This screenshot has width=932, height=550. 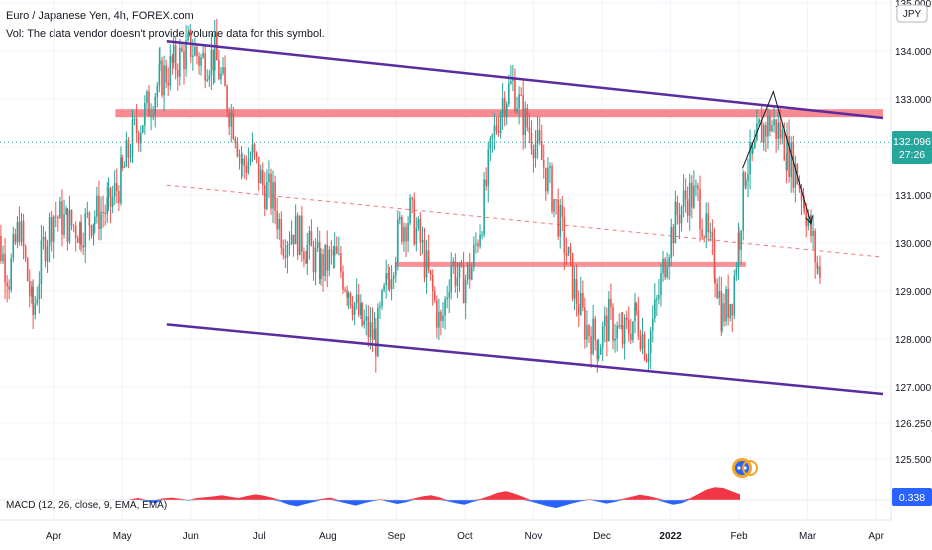 What do you see at coordinates (876, 536) in the screenshot?
I see `time-tick-label: Apr` at bounding box center [876, 536].